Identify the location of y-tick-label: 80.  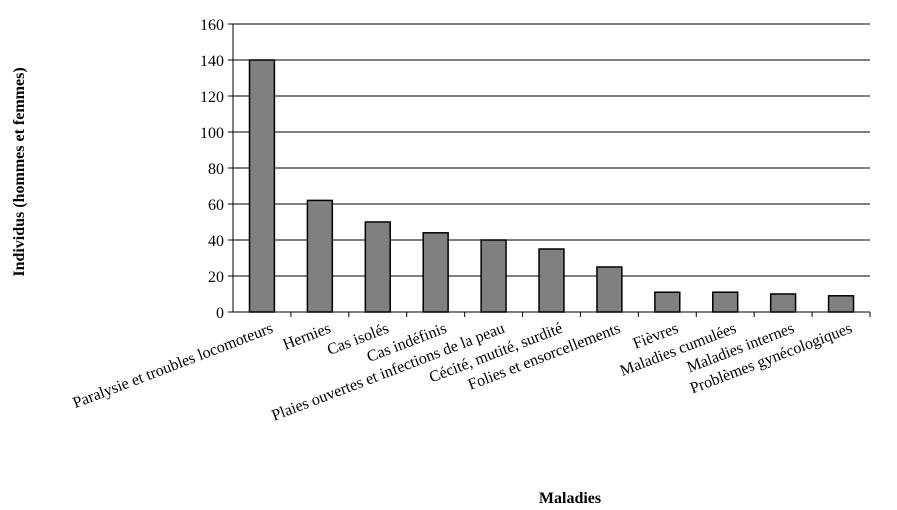
(216, 169).